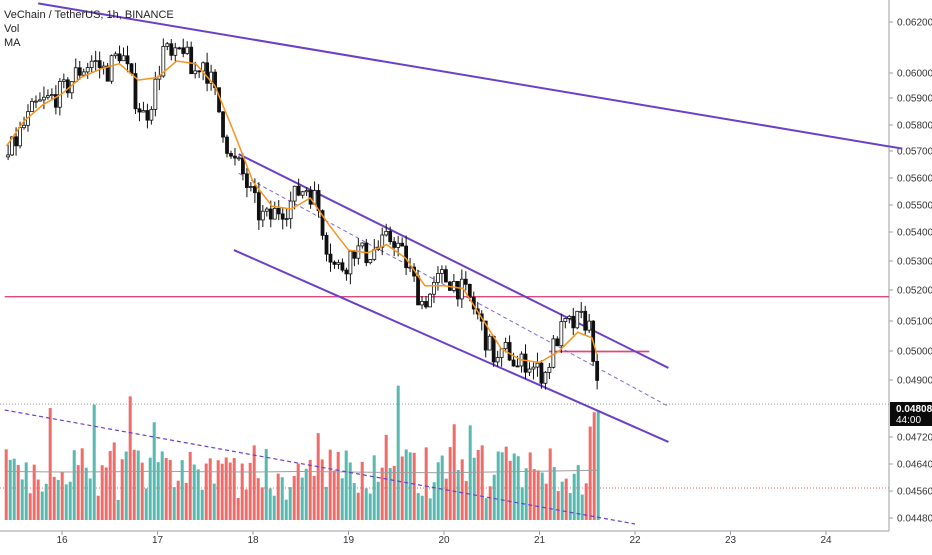  What do you see at coordinates (253, 540) in the screenshot?
I see `x-tick-label: 18` at bounding box center [253, 540].